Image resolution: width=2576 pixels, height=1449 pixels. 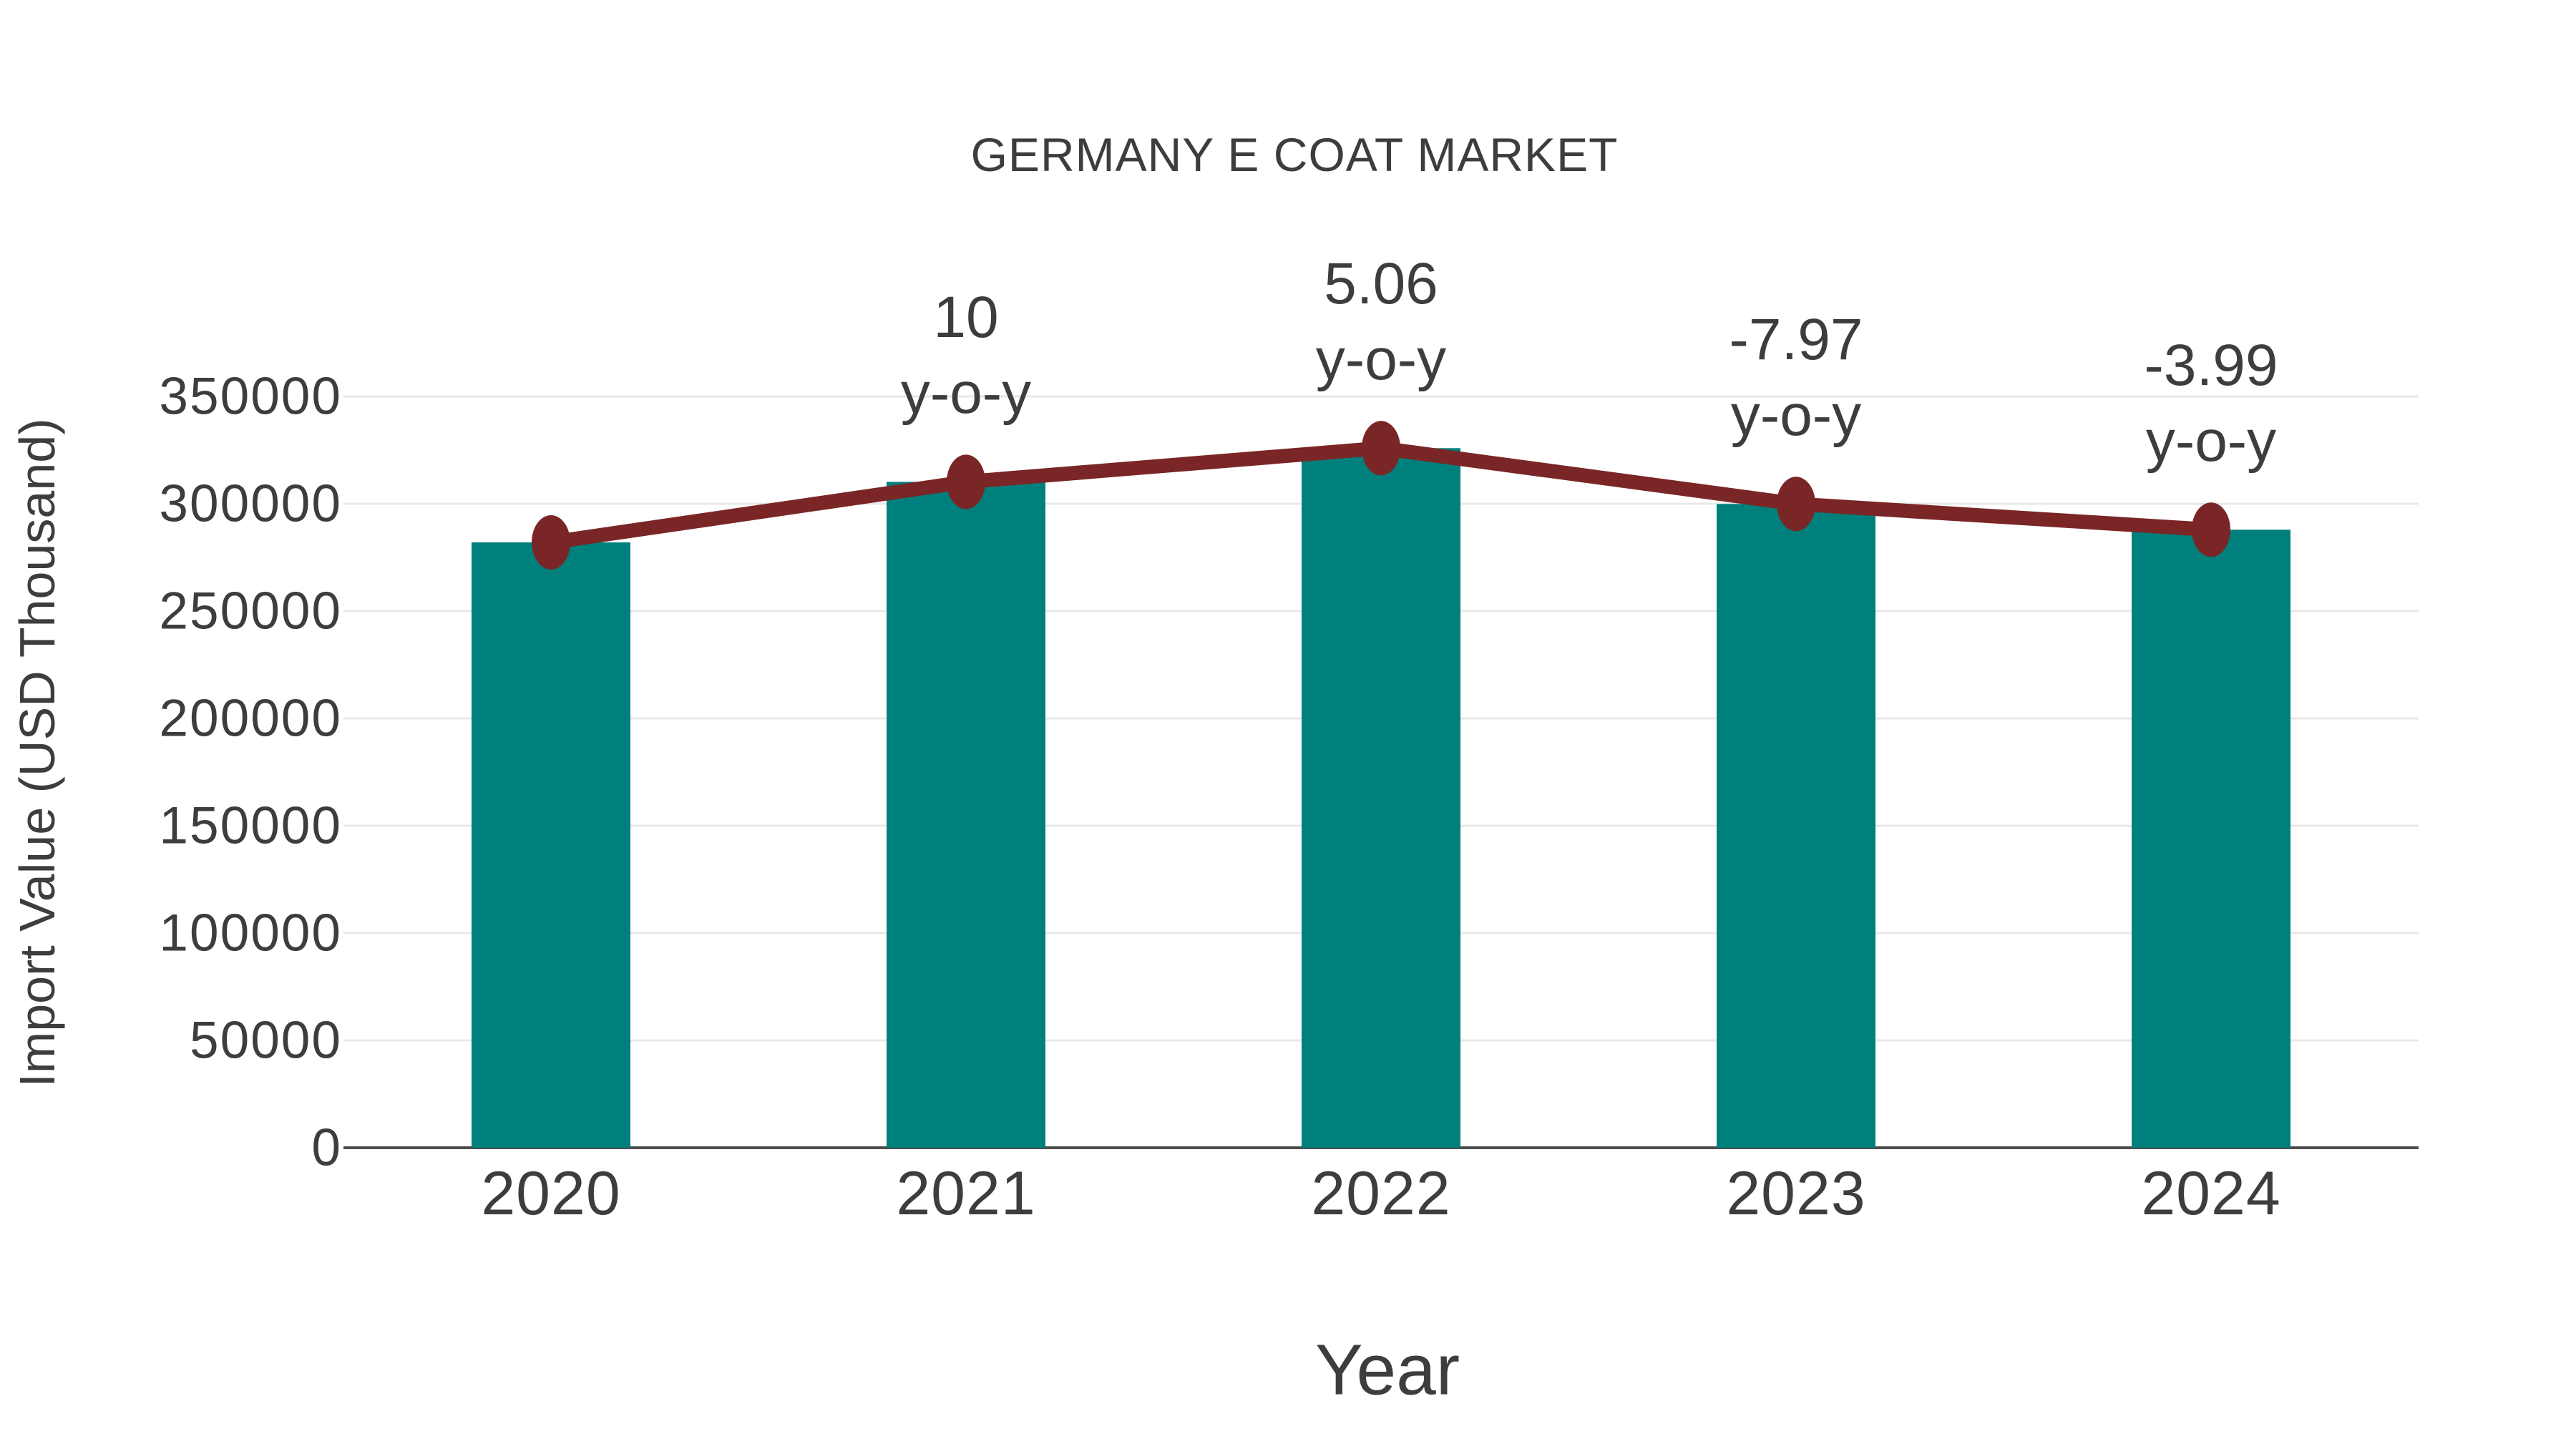 I want to click on bar-2022, so click(x=1381, y=798).